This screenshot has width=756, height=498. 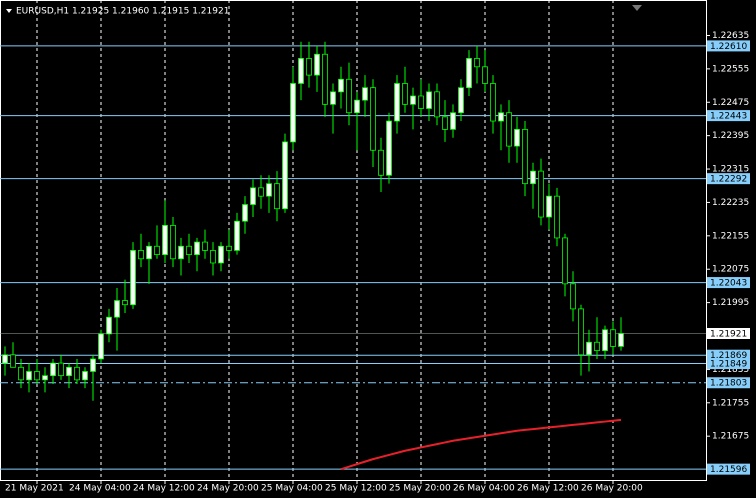 I want to click on menu-arrow, so click(x=9, y=11).